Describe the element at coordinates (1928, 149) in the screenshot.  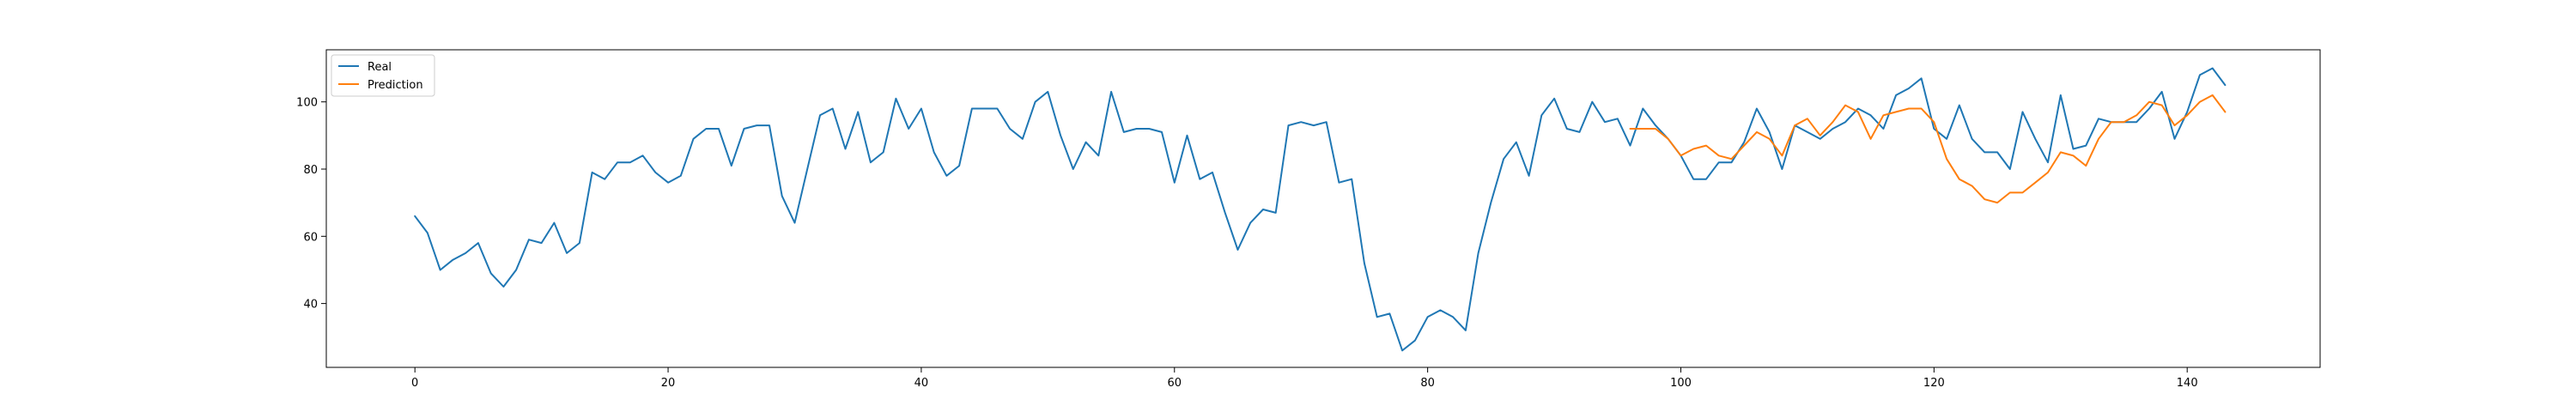
I see `series-line-prediction` at that location.